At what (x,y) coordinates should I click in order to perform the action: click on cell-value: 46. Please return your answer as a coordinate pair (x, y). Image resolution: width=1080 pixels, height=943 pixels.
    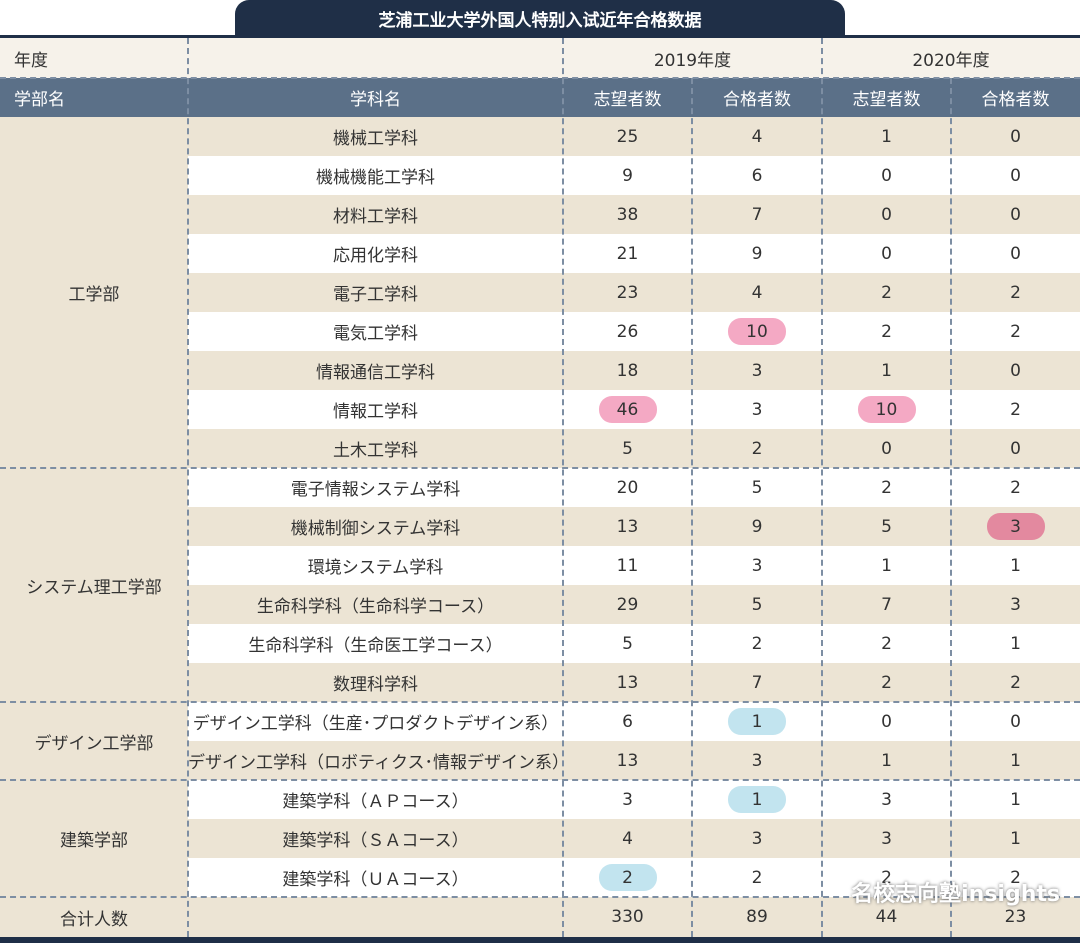
    Looking at the image, I should click on (627, 409).